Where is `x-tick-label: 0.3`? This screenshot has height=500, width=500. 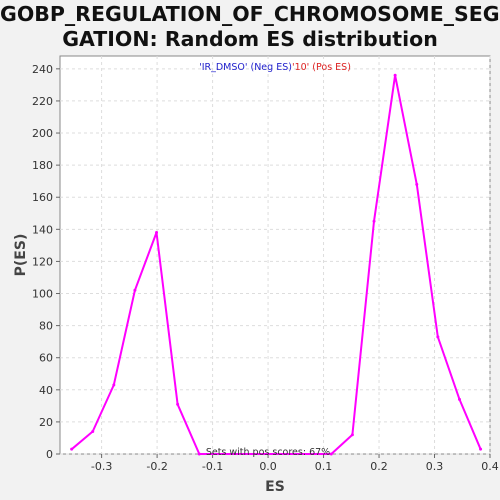
x-tick-label: 0.3 is located at coordinates (435, 466).